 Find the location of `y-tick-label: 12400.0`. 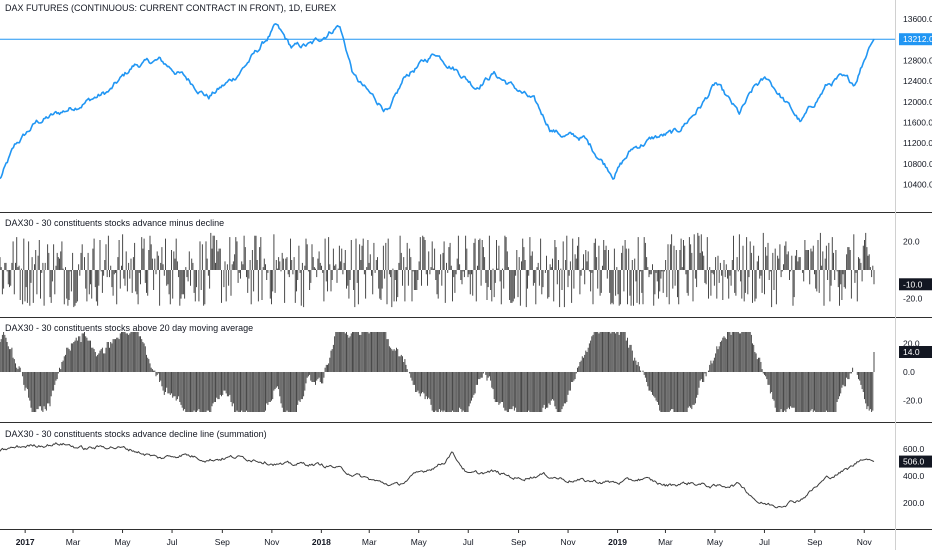

y-tick-label: 12400.0 is located at coordinates (917, 81).